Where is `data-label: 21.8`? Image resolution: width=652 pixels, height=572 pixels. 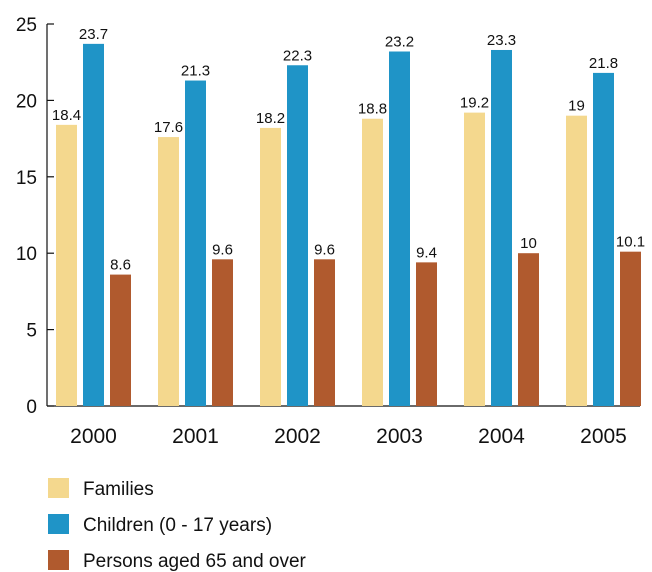 data-label: 21.8 is located at coordinates (603, 63).